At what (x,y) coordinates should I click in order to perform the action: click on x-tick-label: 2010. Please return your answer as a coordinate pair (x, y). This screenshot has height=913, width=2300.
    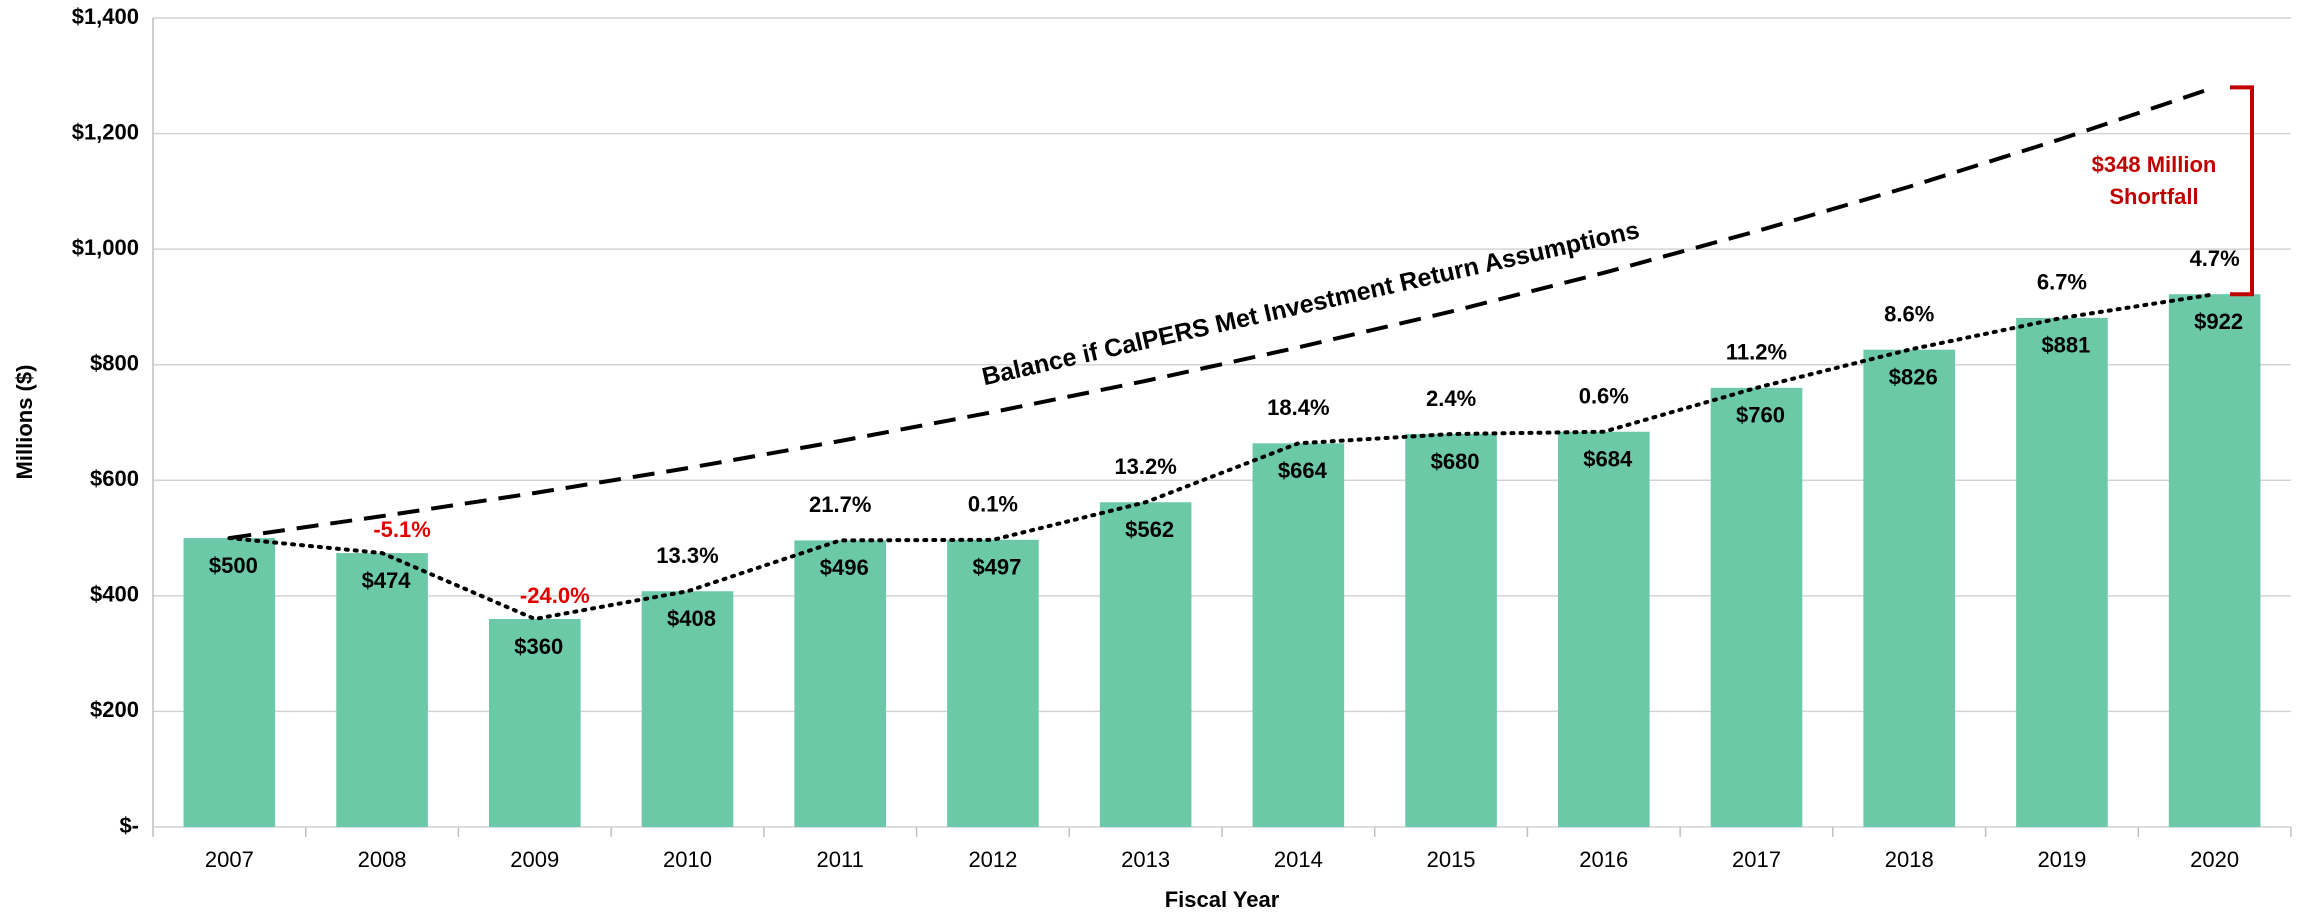
    Looking at the image, I should click on (687, 859).